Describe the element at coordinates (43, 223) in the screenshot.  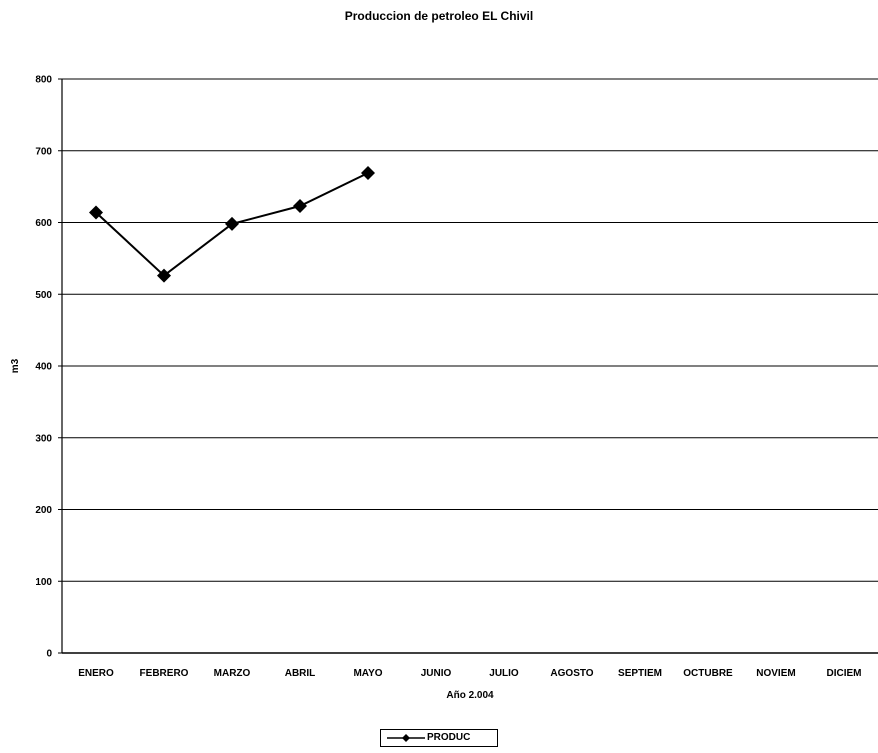
I see `y-tick-label: 600` at that location.